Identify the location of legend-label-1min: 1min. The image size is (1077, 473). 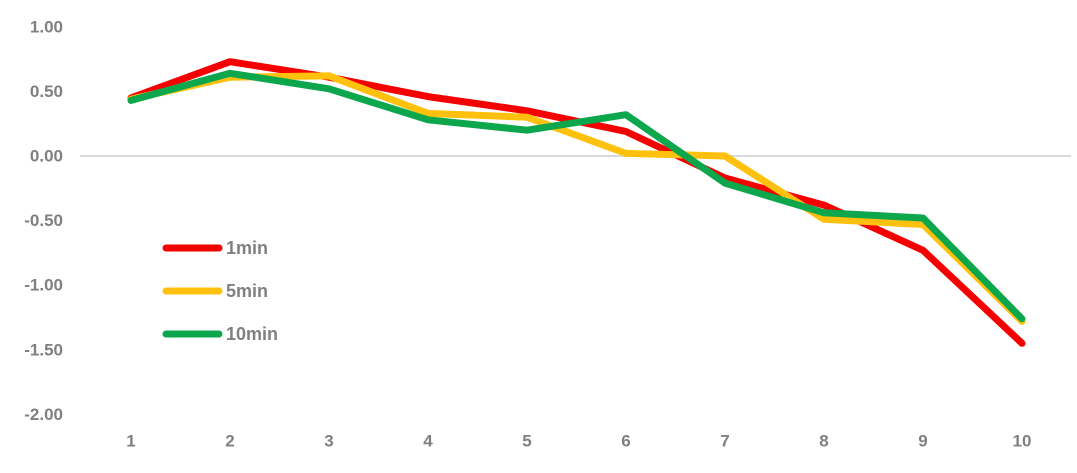
(247, 248).